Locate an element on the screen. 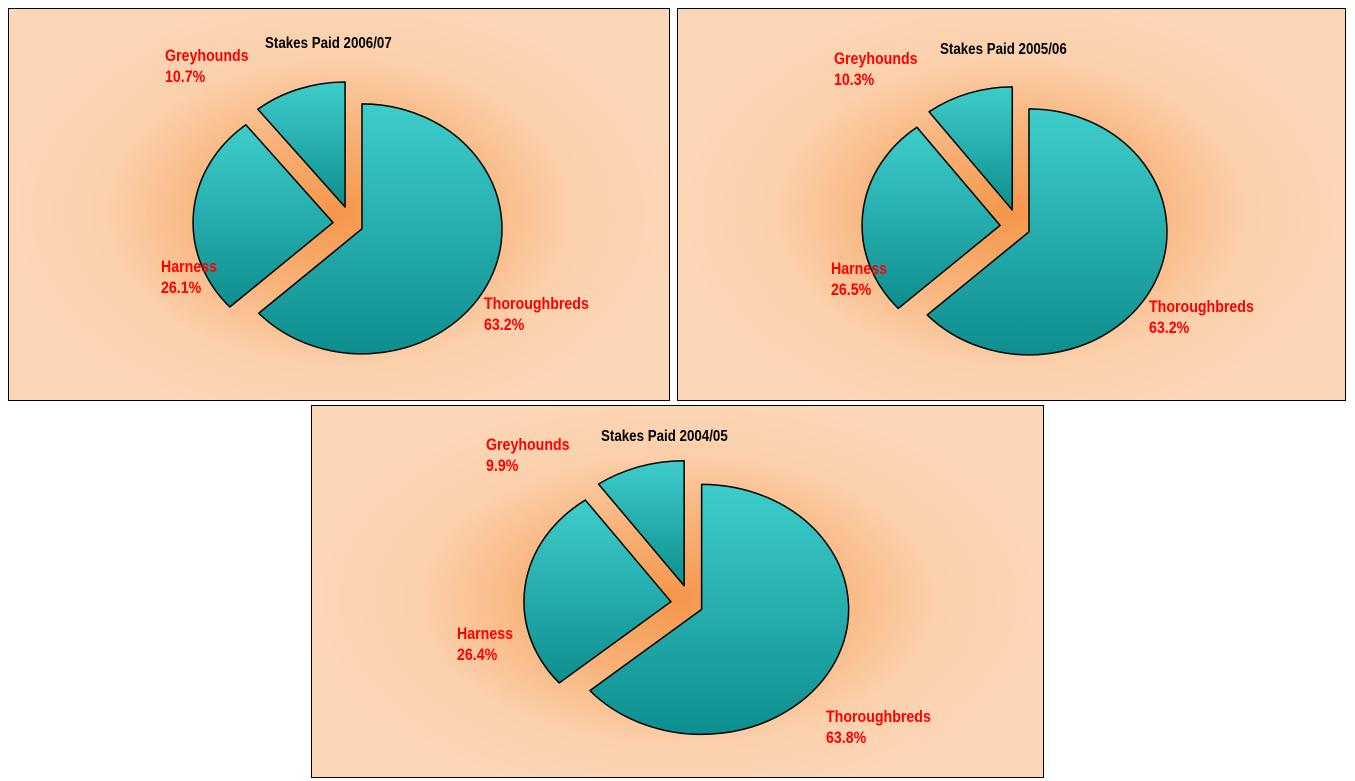  slice-label-greyhounds: Greyhounds 10.7% is located at coordinates (207, 67).